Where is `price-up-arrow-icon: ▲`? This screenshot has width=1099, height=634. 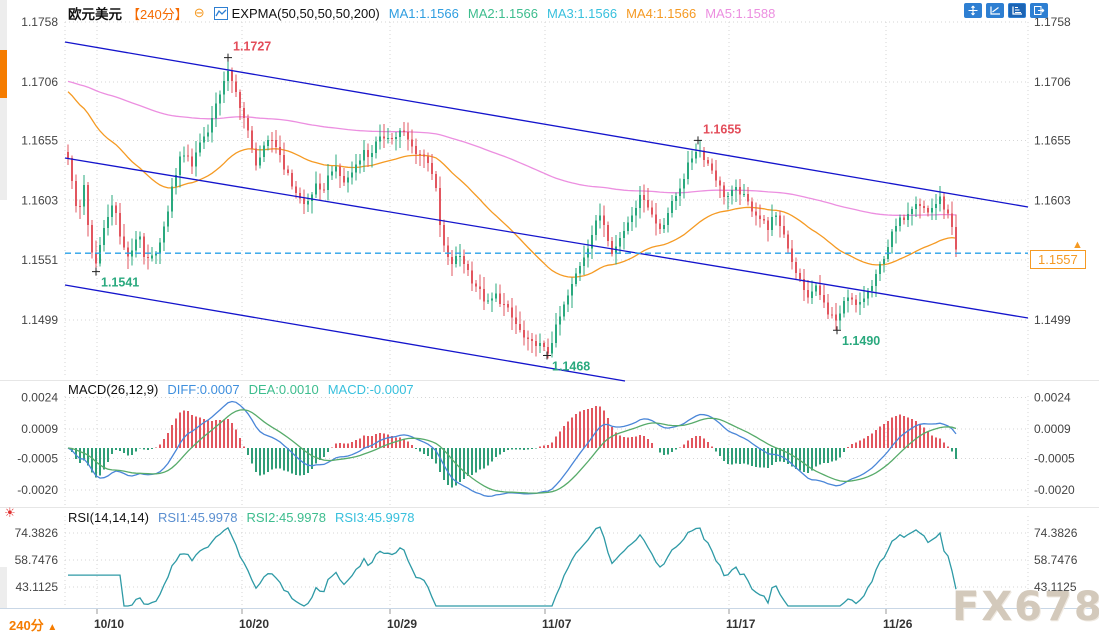
price-up-arrow-icon: ▲ is located at coordinates (1077, 245).